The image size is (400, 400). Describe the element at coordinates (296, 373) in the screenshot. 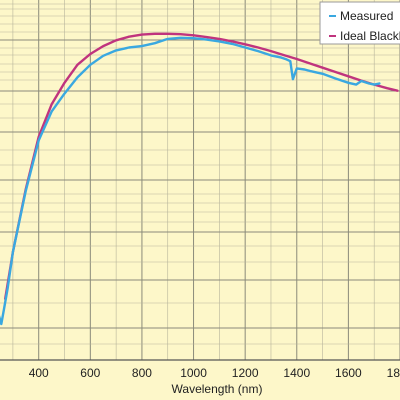

I see `x-tick-label: 1400` at that location.